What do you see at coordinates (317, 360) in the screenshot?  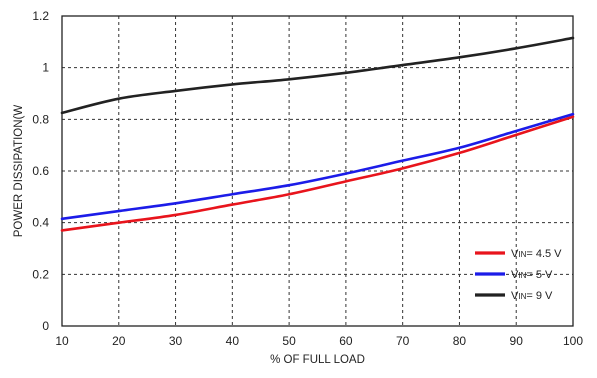 I see `x-axis-label: % OF FULL LOAD` at bounding box center [317, 360].